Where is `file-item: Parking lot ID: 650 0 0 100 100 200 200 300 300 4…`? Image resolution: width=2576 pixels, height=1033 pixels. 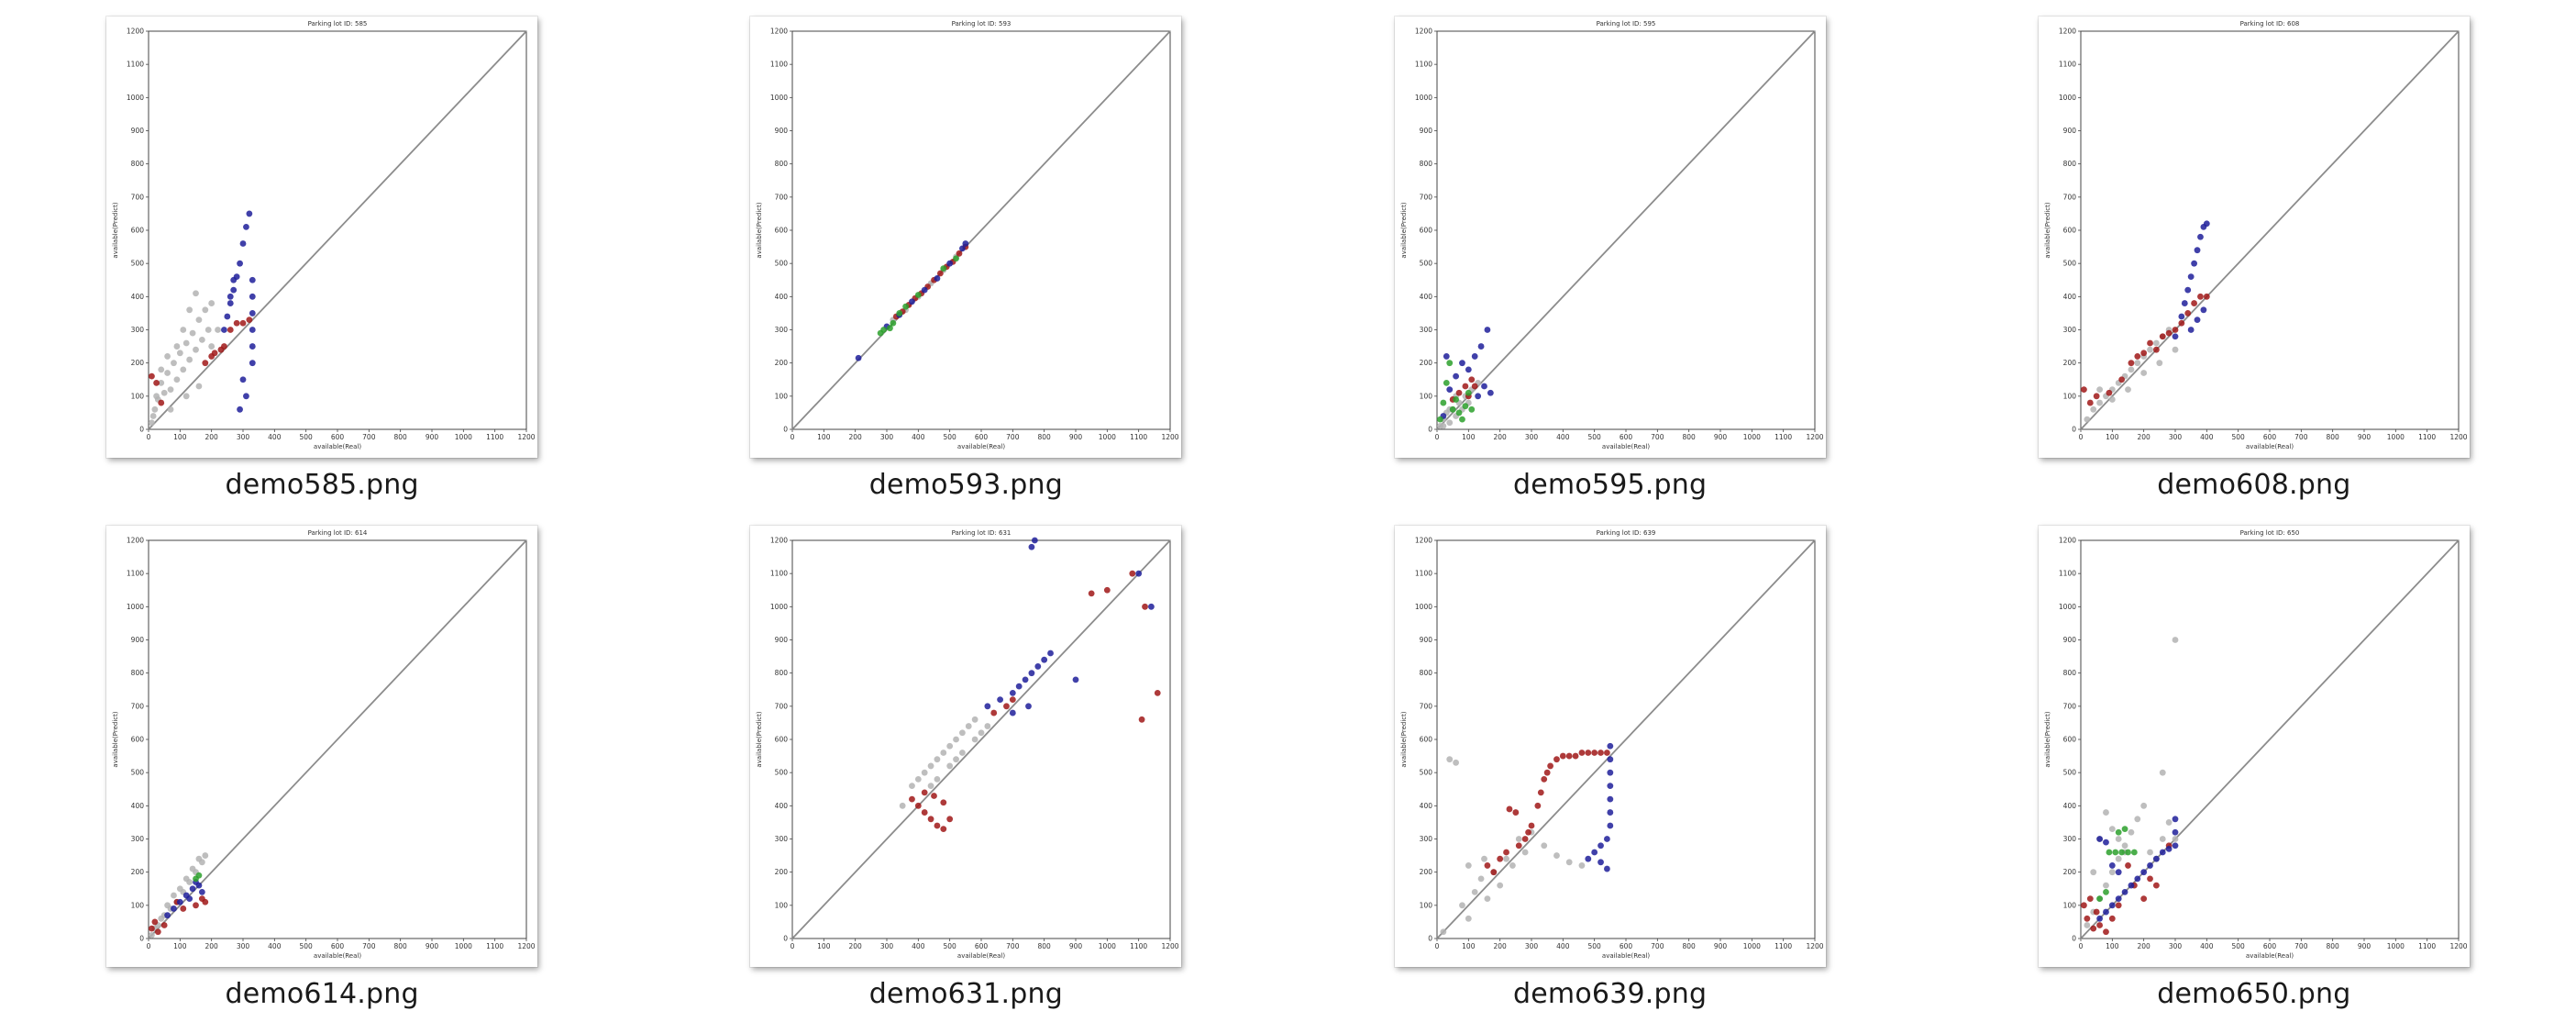
file-item: Parking lot ID: 650 0 0 100 100 200 200 300 300 4… is located at coordinates (2254, 771).